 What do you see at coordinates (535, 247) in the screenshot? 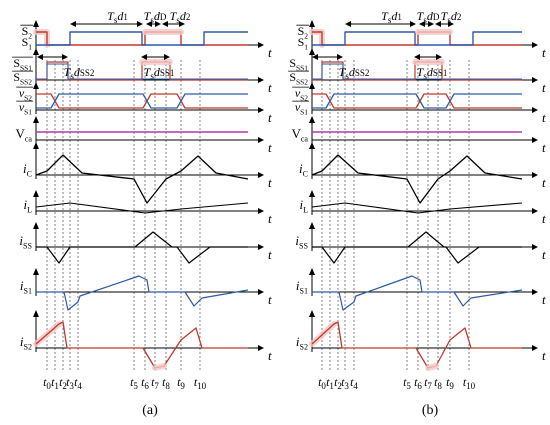
I see `panel-b-axis-arrow-iss` at bounding box center [535, 247].